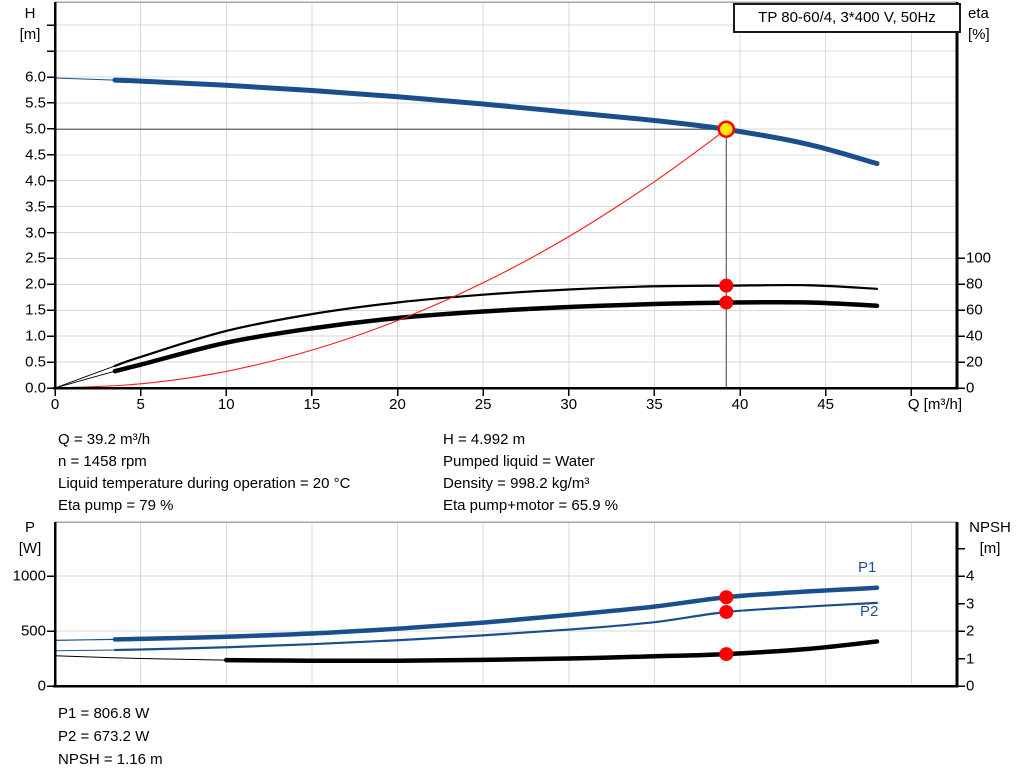 The height and width of the screenshot is (781, 1024). What do you see at coordinates (726, 597) in the screenshot?
I see `p1-duty-dot` at bounding box center [726, 597].